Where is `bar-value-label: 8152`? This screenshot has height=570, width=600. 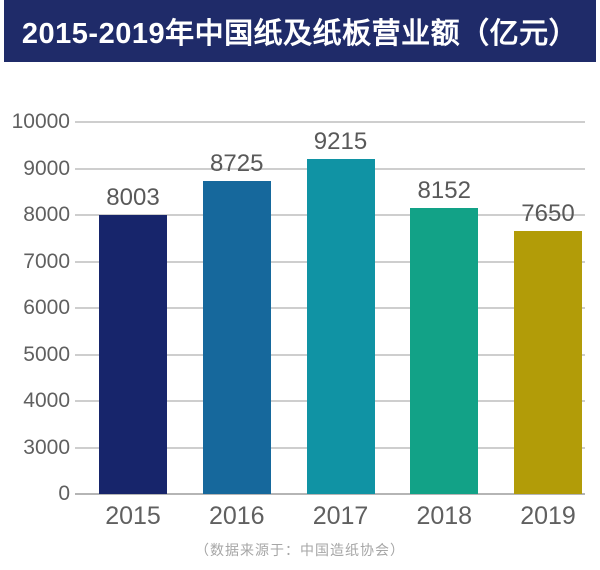 bar-value-label: 8152 is located at coordinates (444, 190).